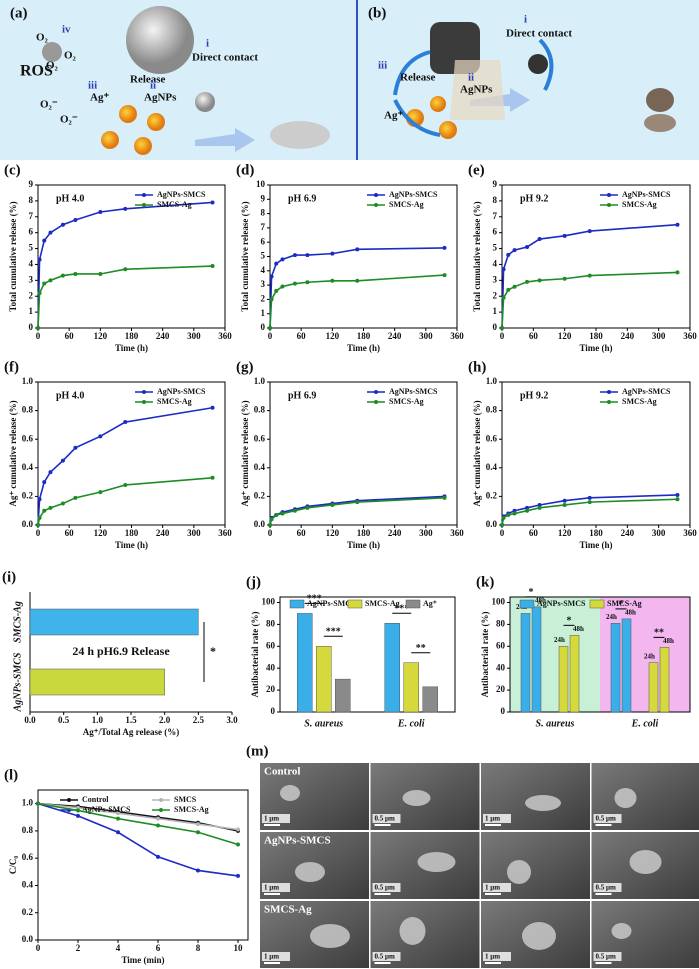 Image resolution: width=699 pixels, height=969 pixels. I want to click on x-tick-label: 300, so click(194, 336).